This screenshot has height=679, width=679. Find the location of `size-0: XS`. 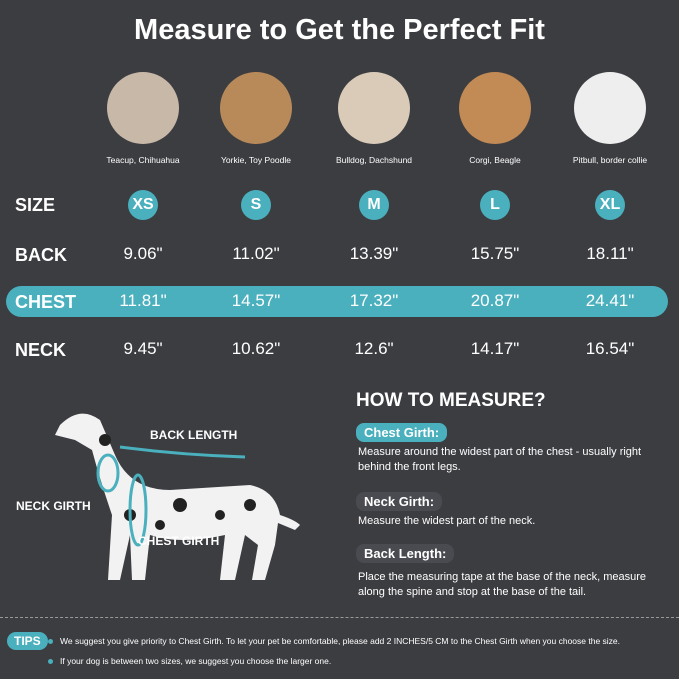

size-0: XS is located at coordinates (143, 205).